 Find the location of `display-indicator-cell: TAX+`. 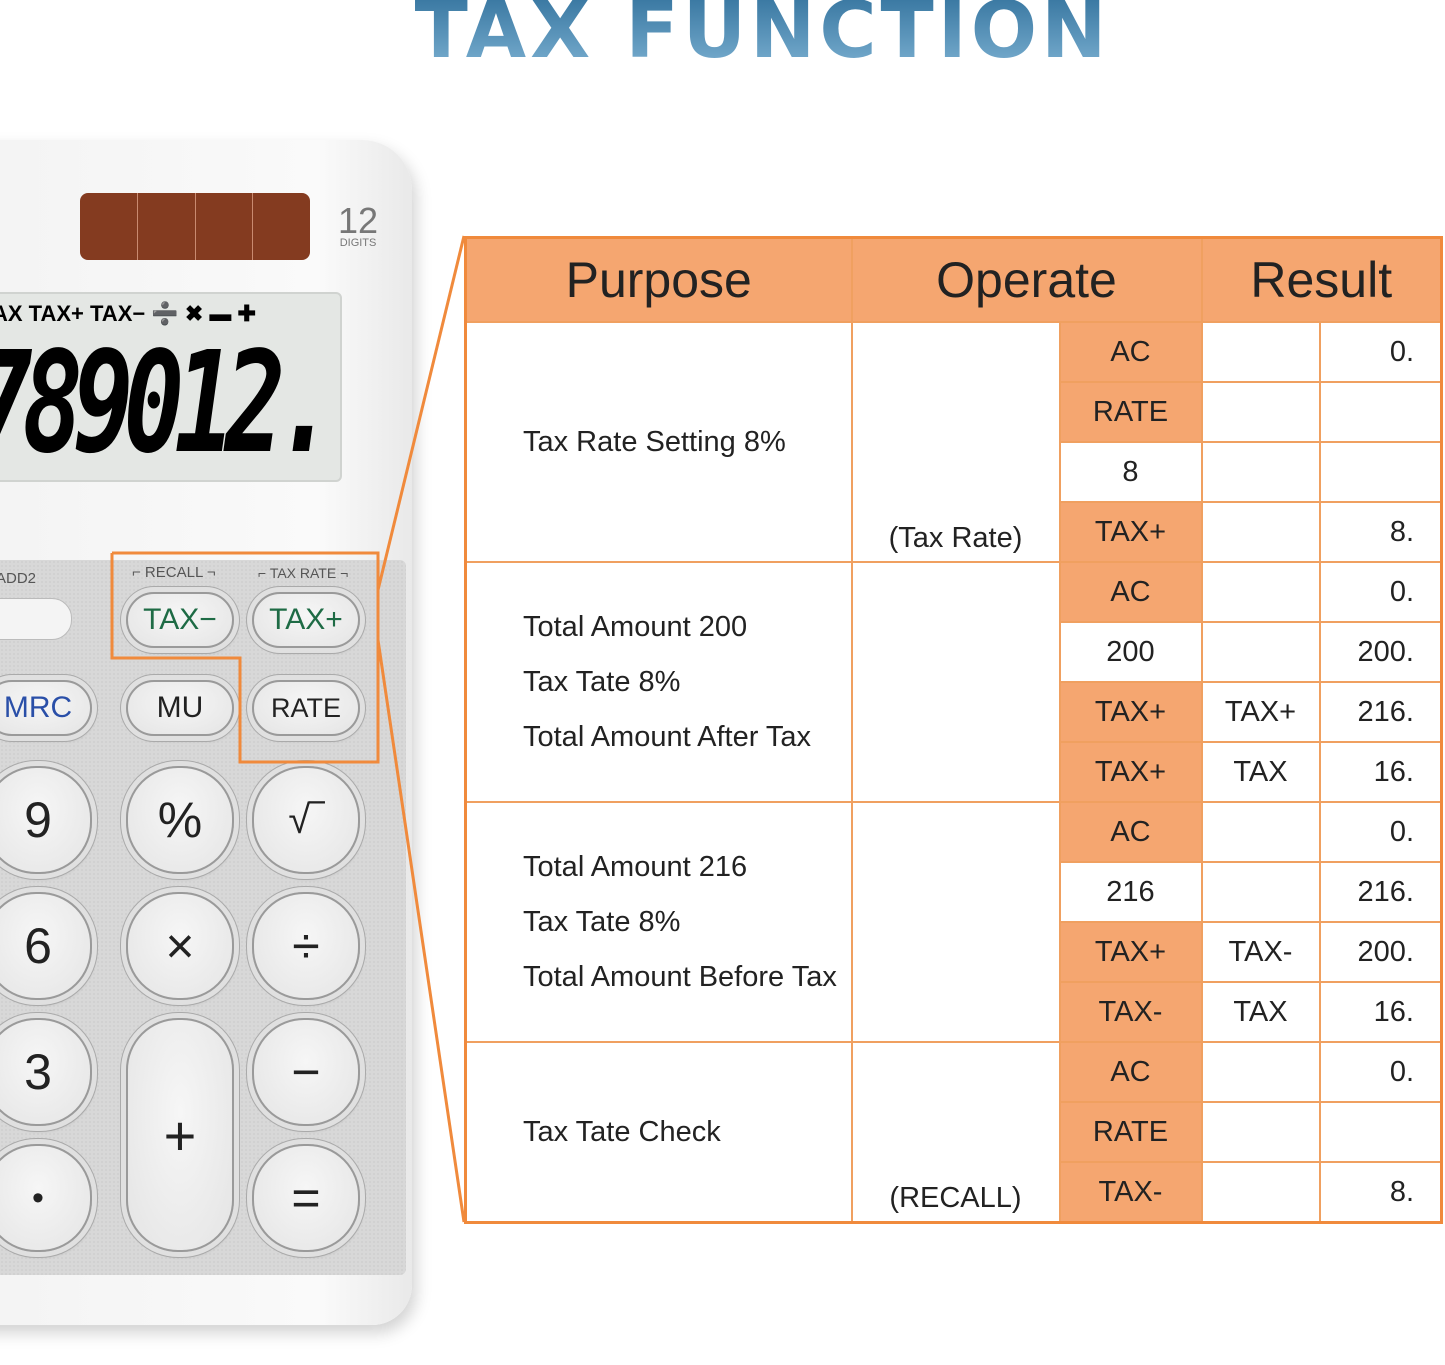

display-indicator-cell: TAX+ is located at coordinates (1260, 712).